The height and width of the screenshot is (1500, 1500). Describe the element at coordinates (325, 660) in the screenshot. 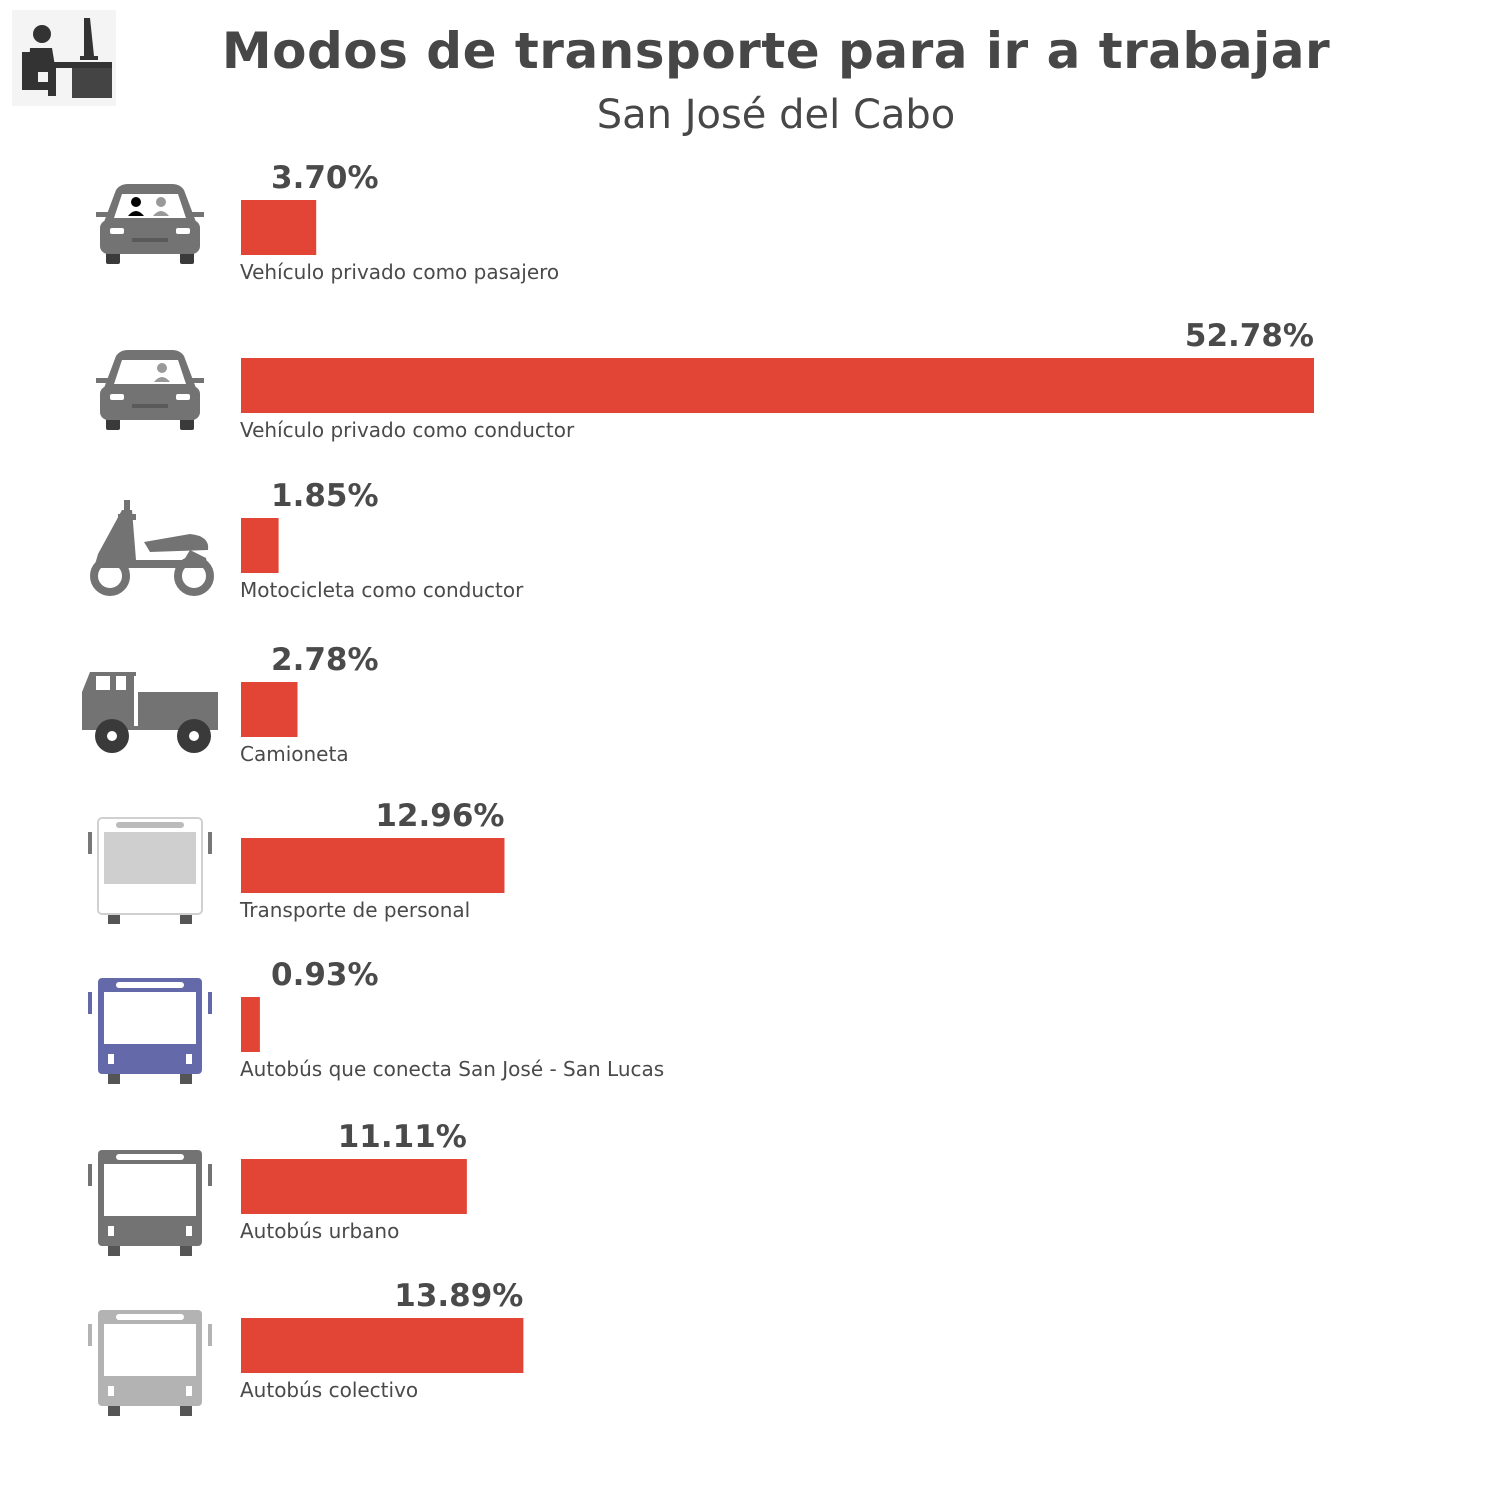

I see `value-label: 2.78%` at that location.